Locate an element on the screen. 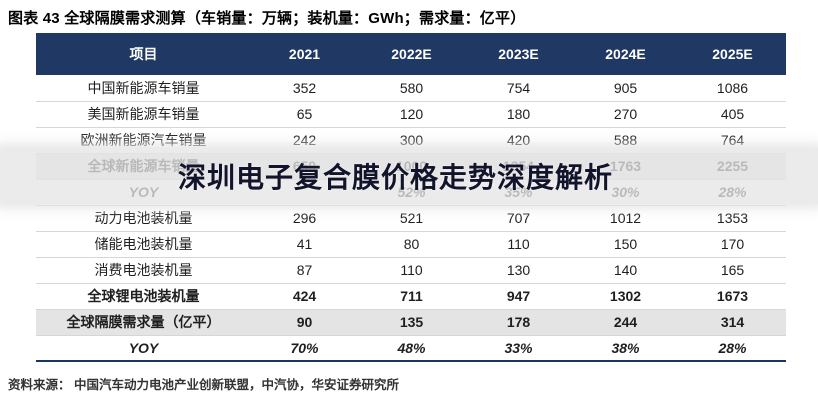 This screenshot has height=400, width=818. table-row-demand-yoy: YOY 70% 48% 33% 38% 28% is located at coordinates (411, 348).